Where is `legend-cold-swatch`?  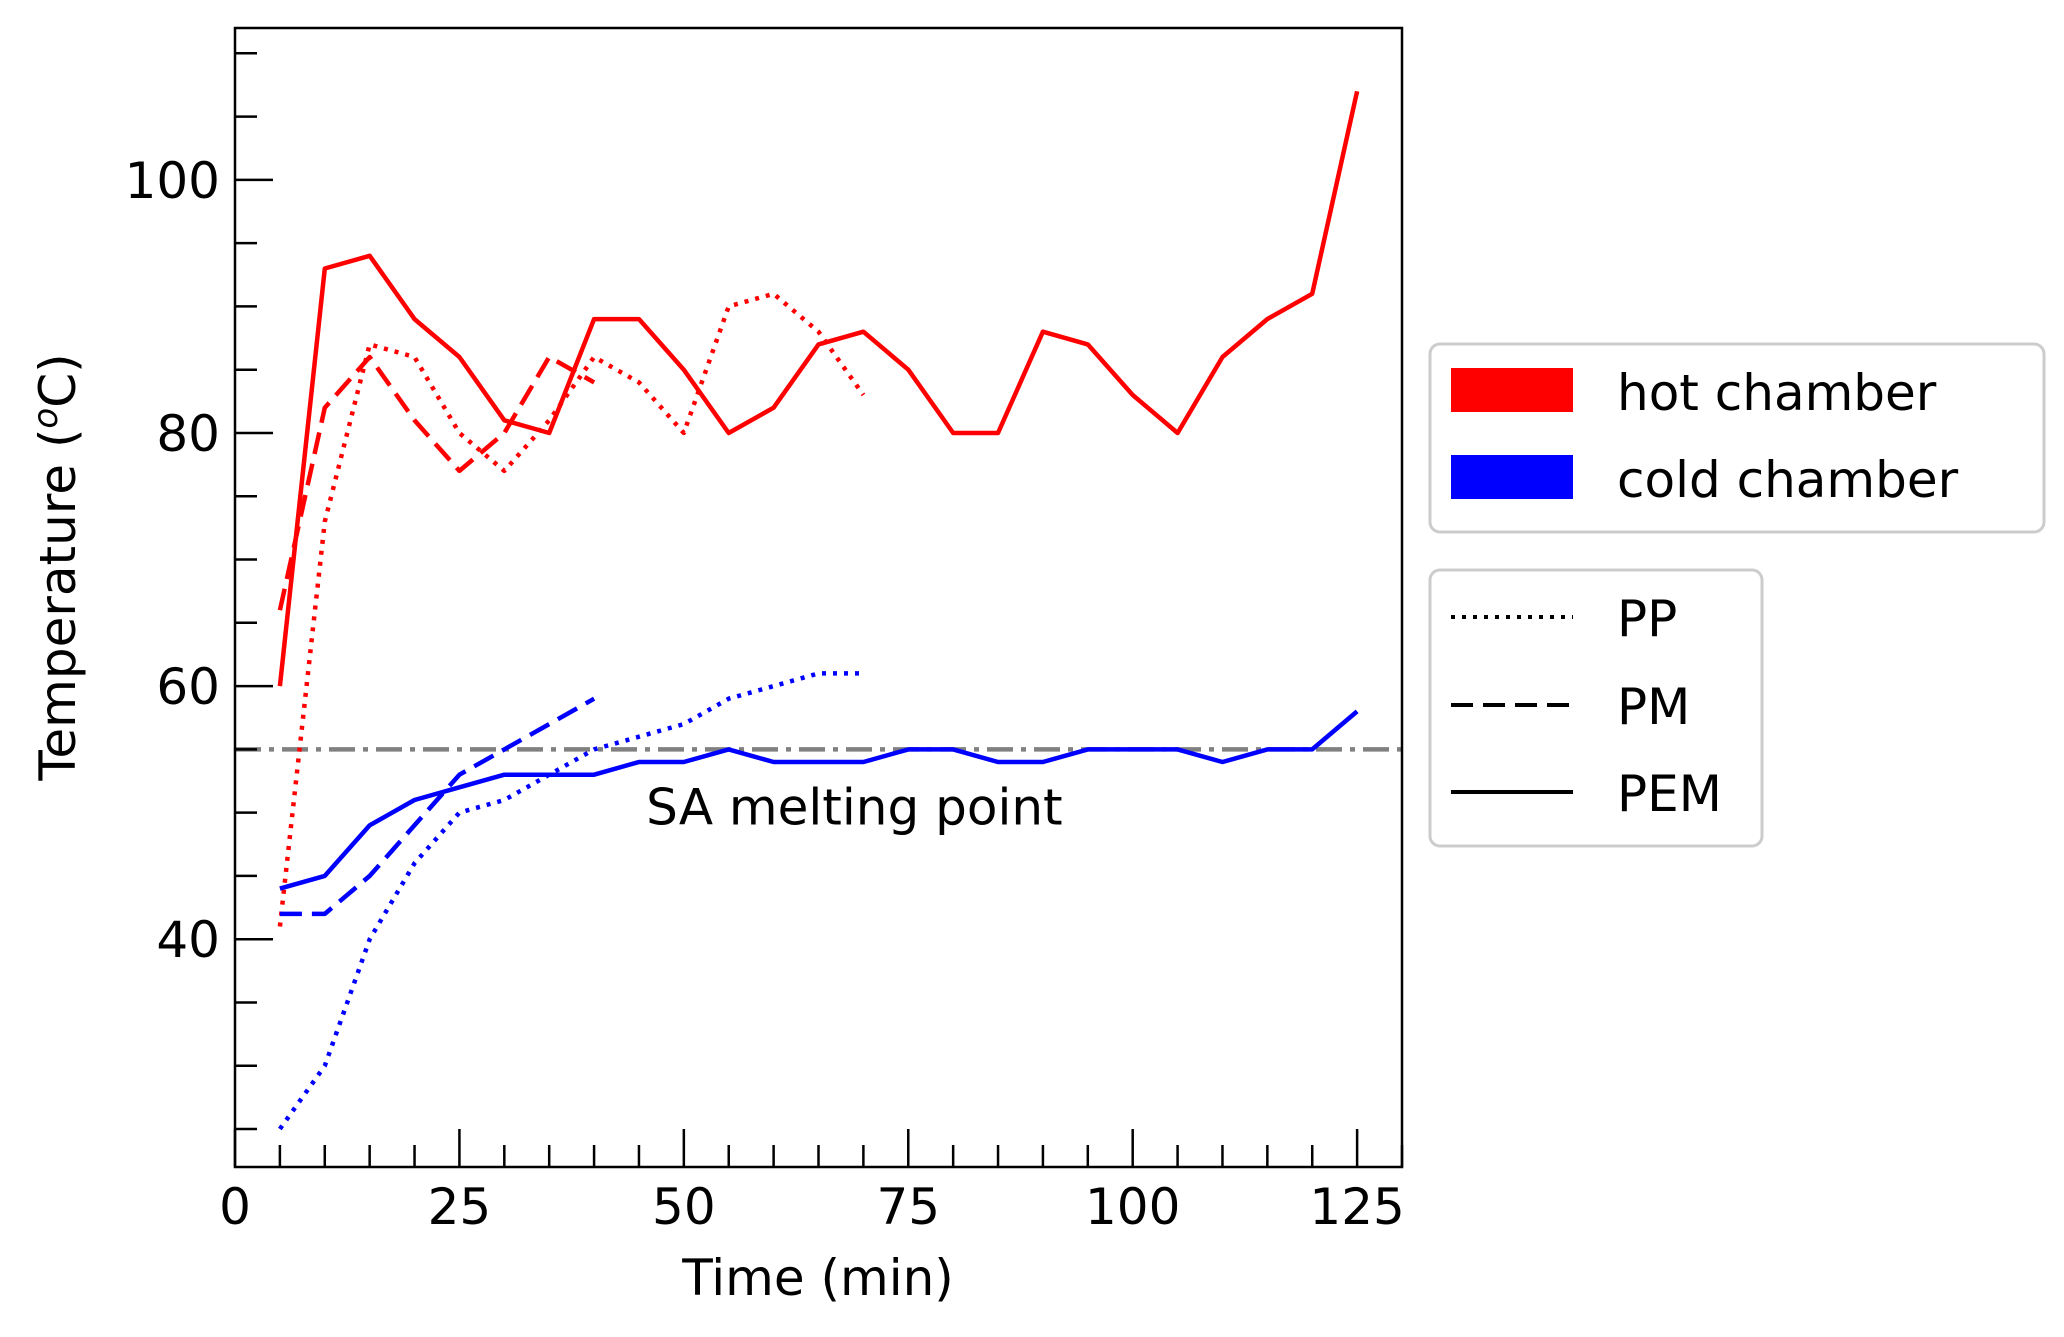
legend-cold-swatch is located at coordinates (1512, 477).